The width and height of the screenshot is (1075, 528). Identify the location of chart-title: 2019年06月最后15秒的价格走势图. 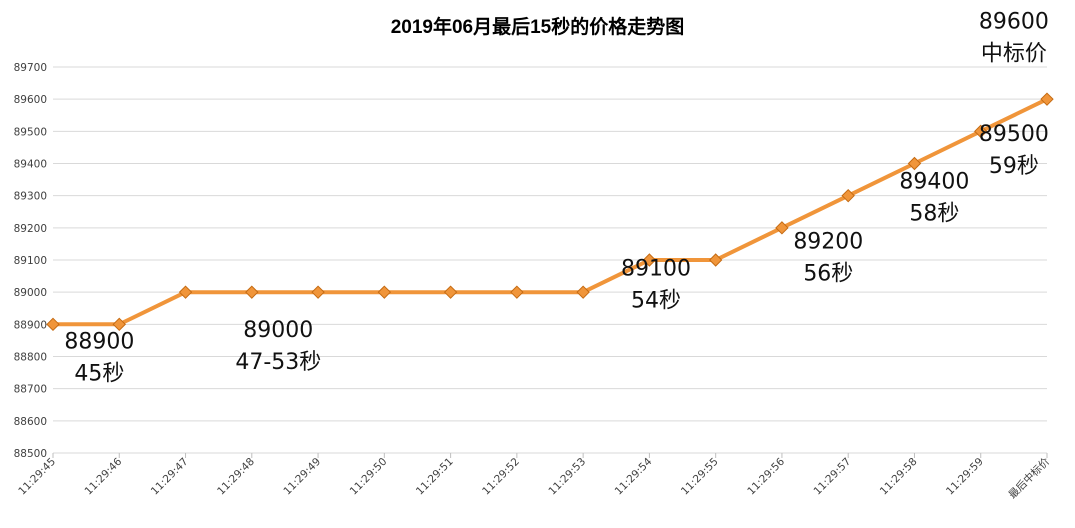
(537, 27).